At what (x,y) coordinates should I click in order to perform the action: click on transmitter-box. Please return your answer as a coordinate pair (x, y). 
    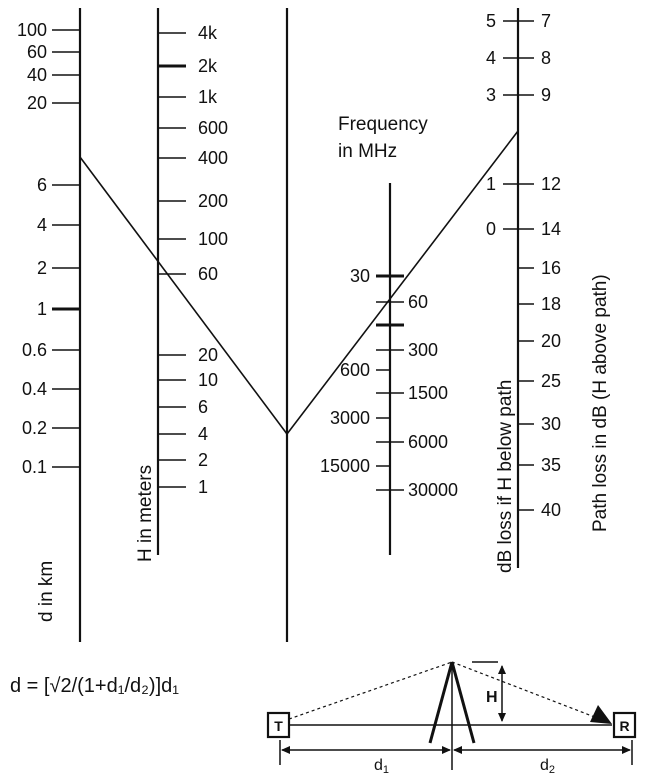
    Looking at the image, I should click on (278, 725).